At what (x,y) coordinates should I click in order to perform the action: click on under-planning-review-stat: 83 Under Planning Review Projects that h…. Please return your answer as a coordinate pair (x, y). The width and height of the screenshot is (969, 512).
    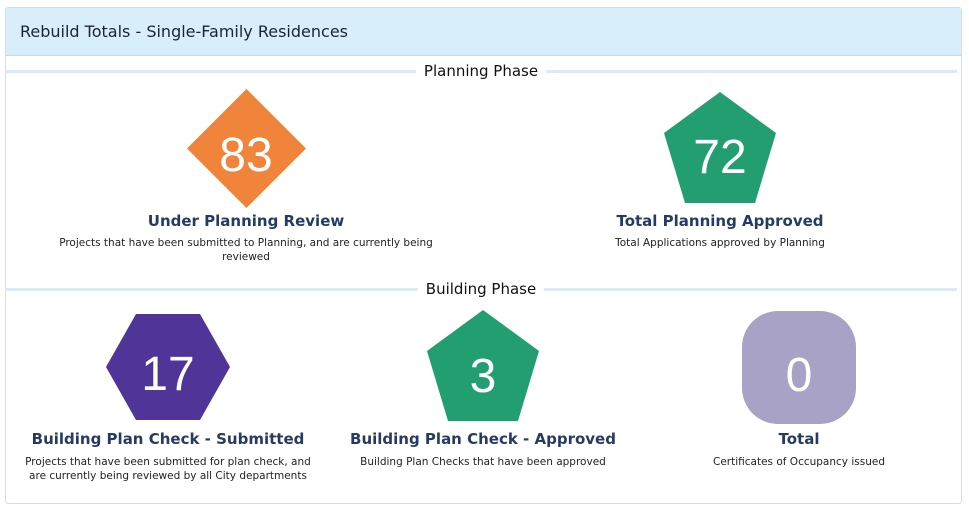
    Looking at the image, I should click on (246, 175).